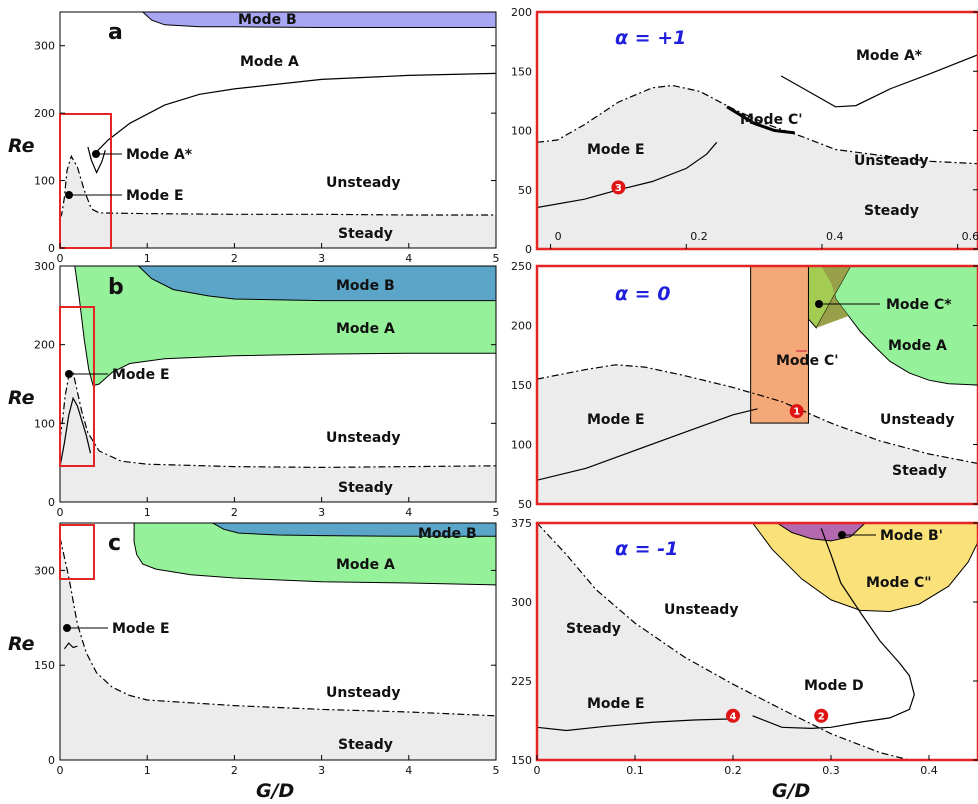 This screenshot has width=978, height=804. Describe the element at coordinates (929, 770) in the screenshot. I see `x-tick-label: 0.4` at that location.